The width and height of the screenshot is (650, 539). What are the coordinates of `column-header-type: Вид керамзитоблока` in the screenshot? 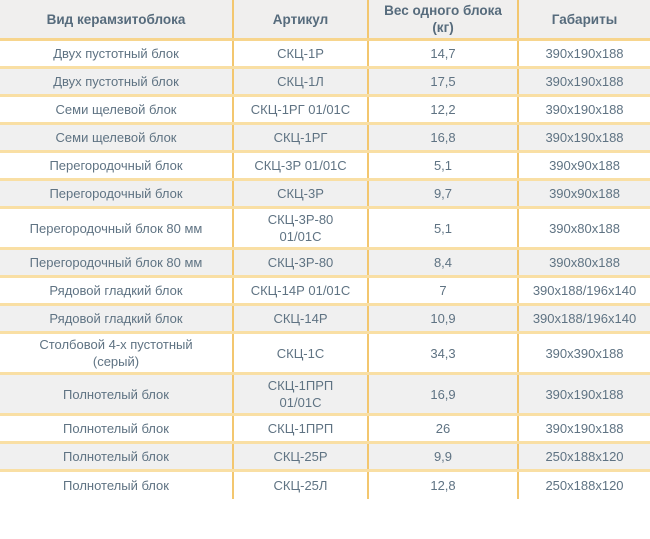 It's located at (116, 20).